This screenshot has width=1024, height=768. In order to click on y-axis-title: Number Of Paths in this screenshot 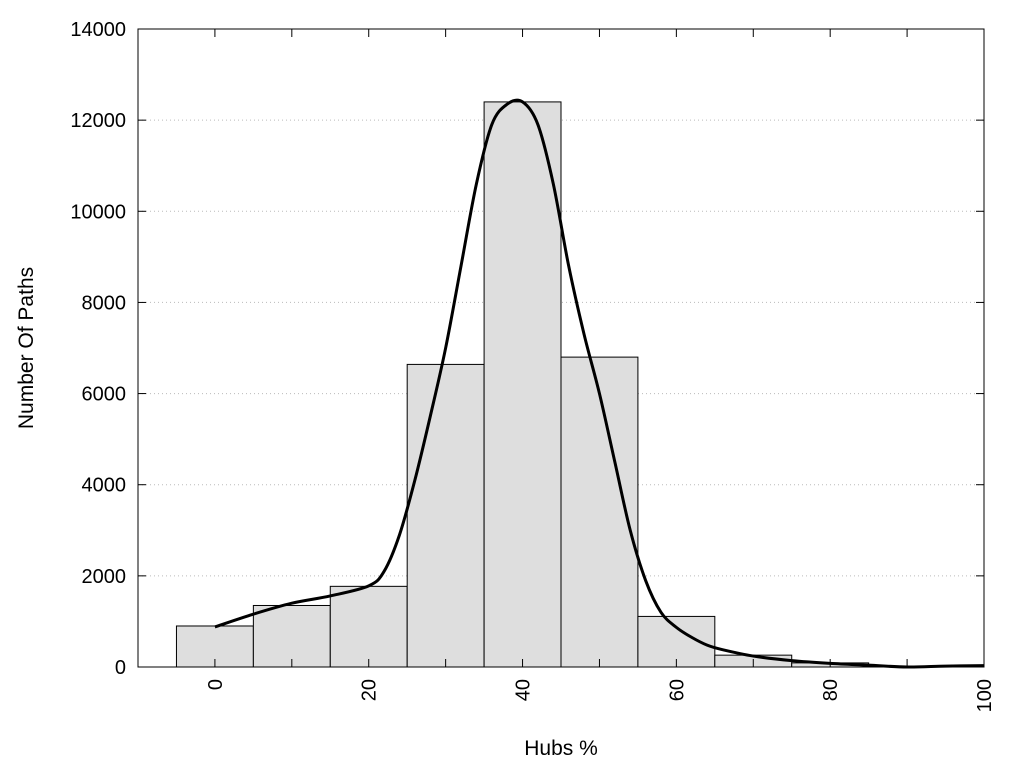, I will do `click(26, 348)`.